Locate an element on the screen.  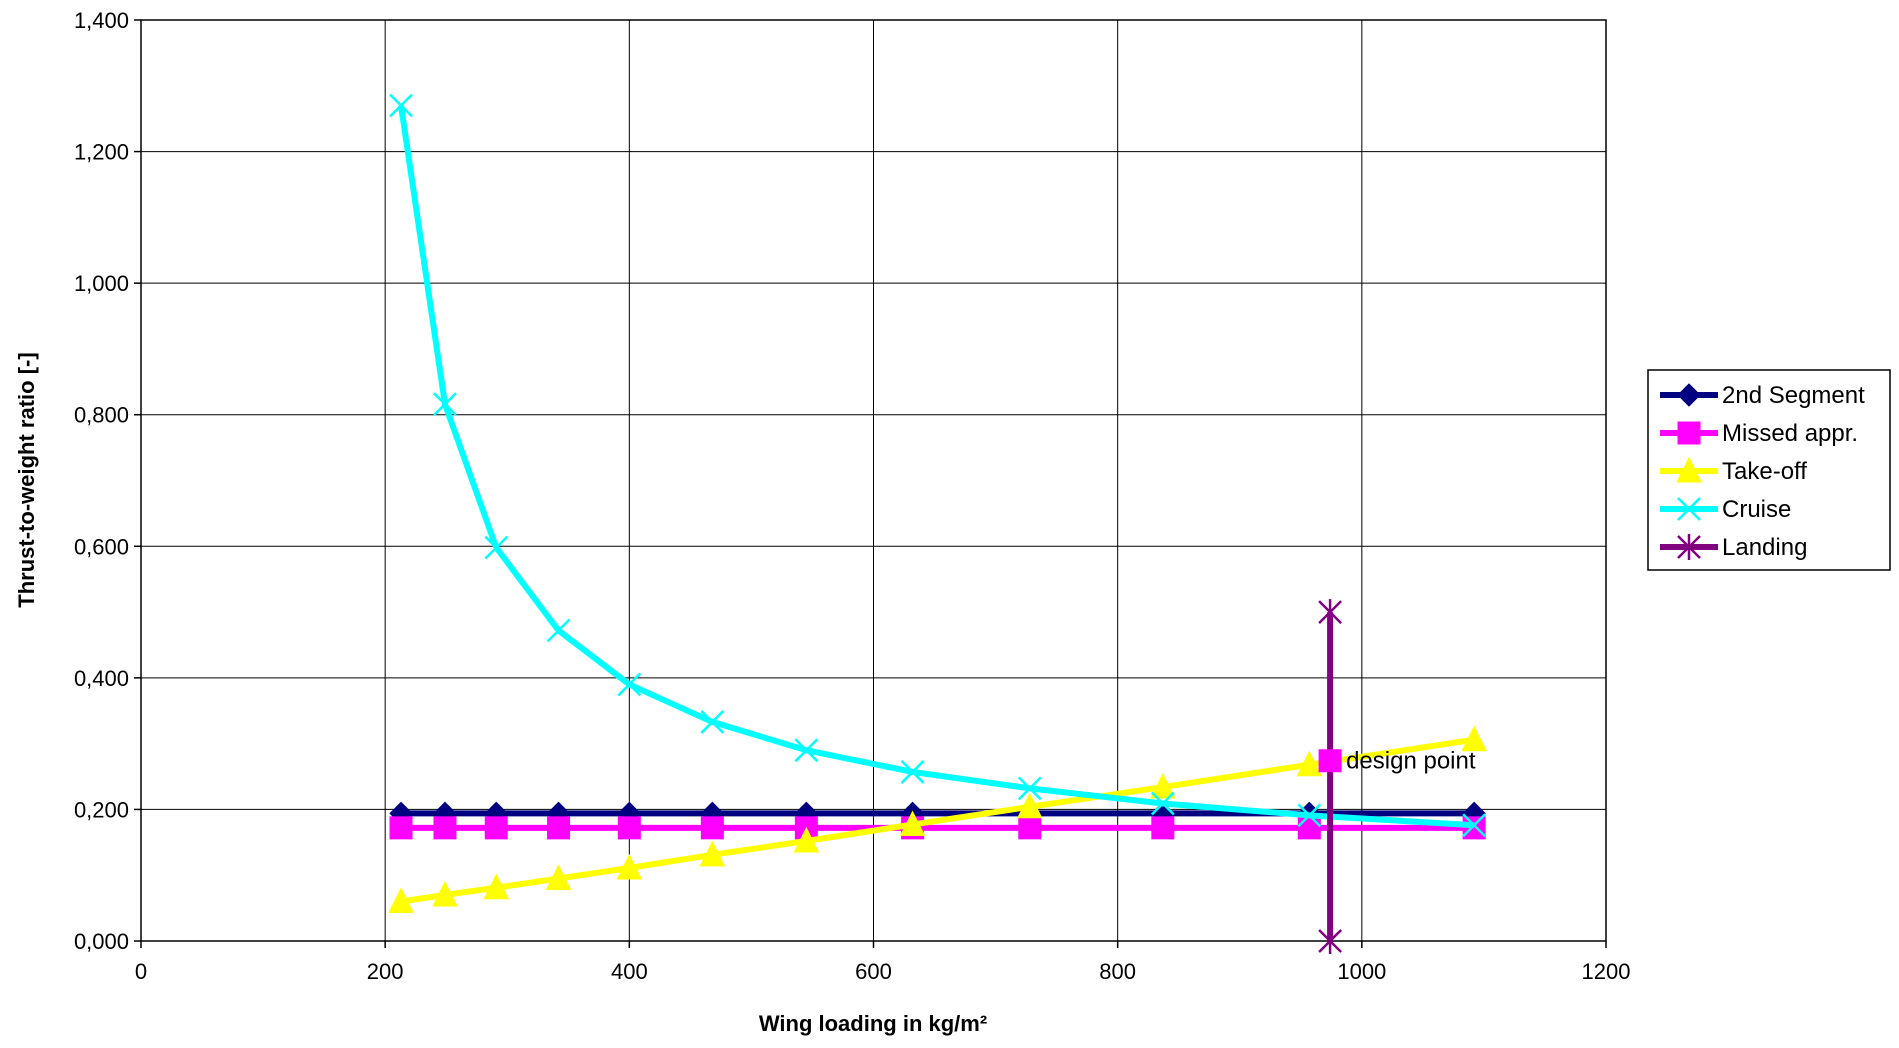
y-tick-label: 0,200 is located at coordinates (101, 809).